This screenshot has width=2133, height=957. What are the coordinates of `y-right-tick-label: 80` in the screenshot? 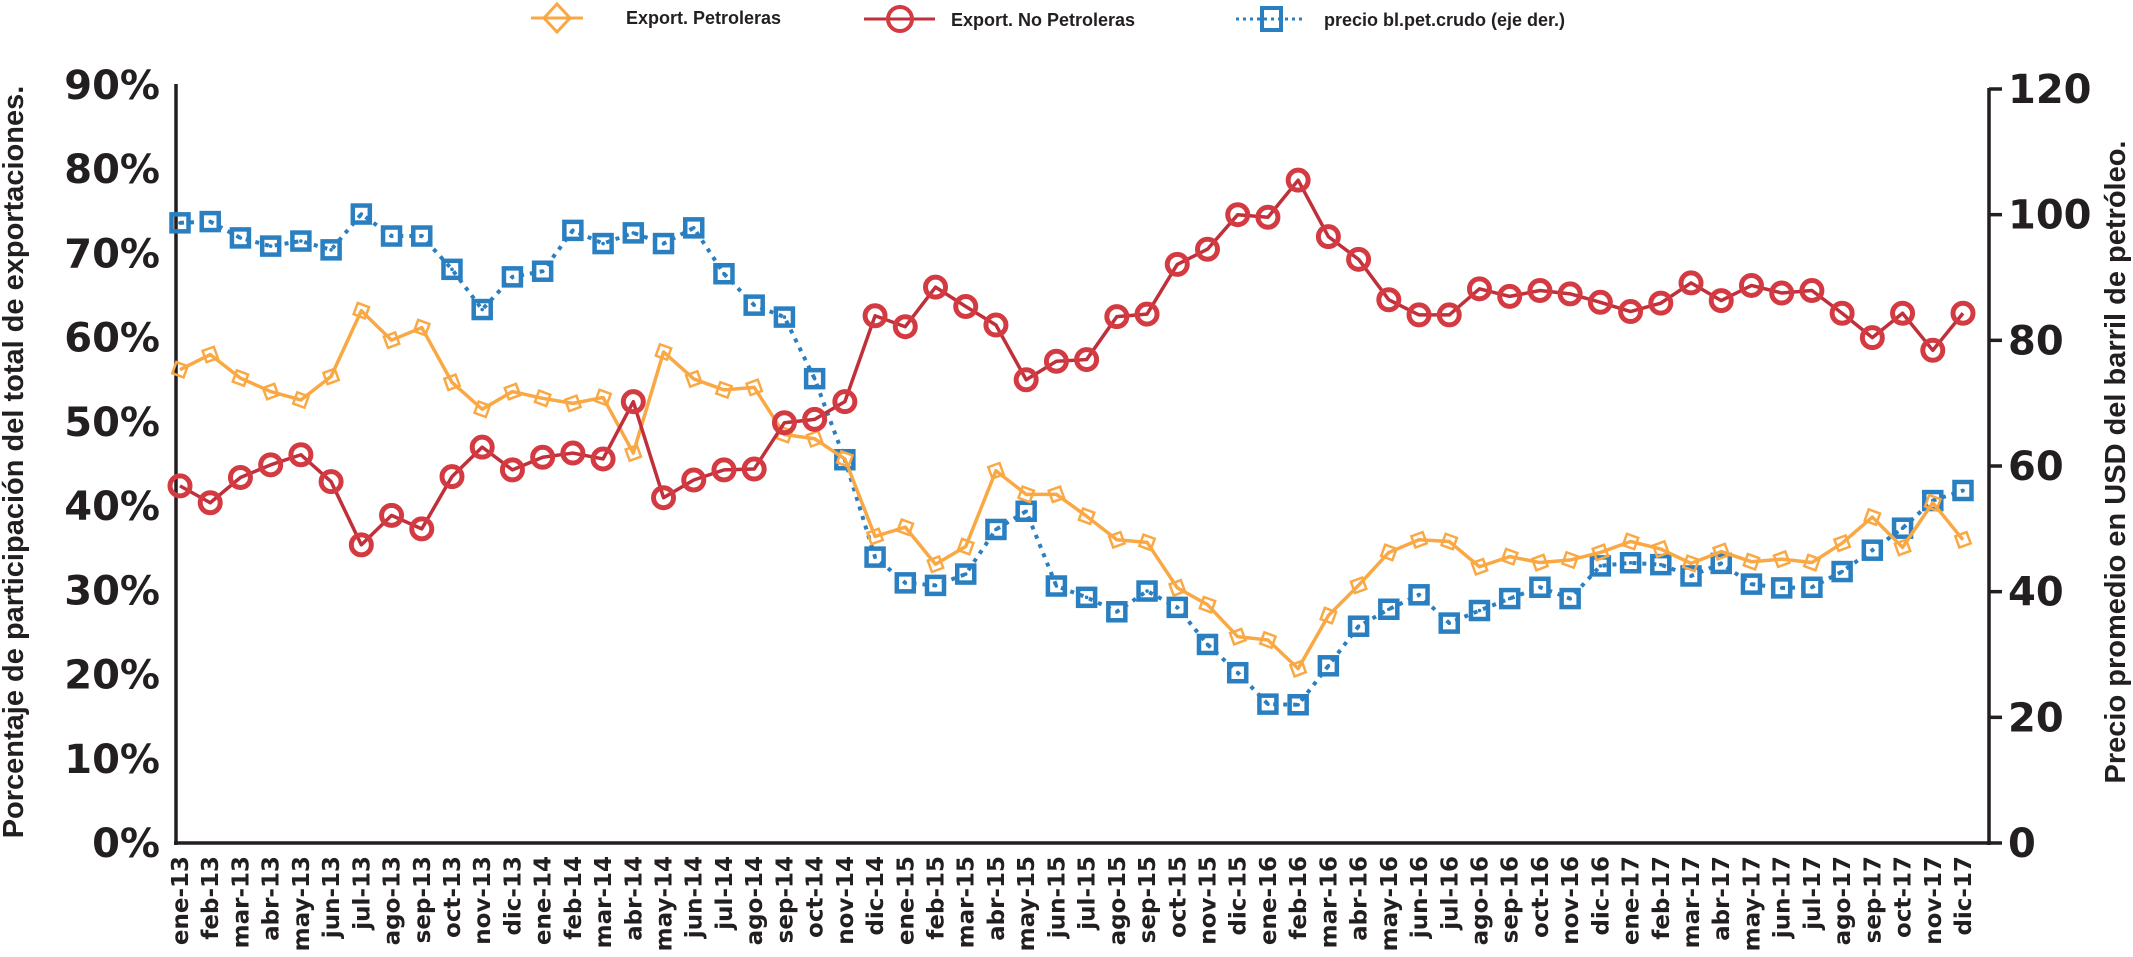 It's located at (2036, 341).